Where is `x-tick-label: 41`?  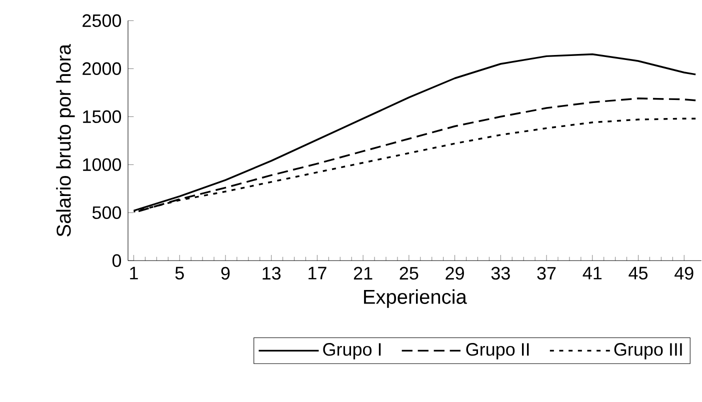 x-tick-label: 41 is located at coordinates (592, 273).